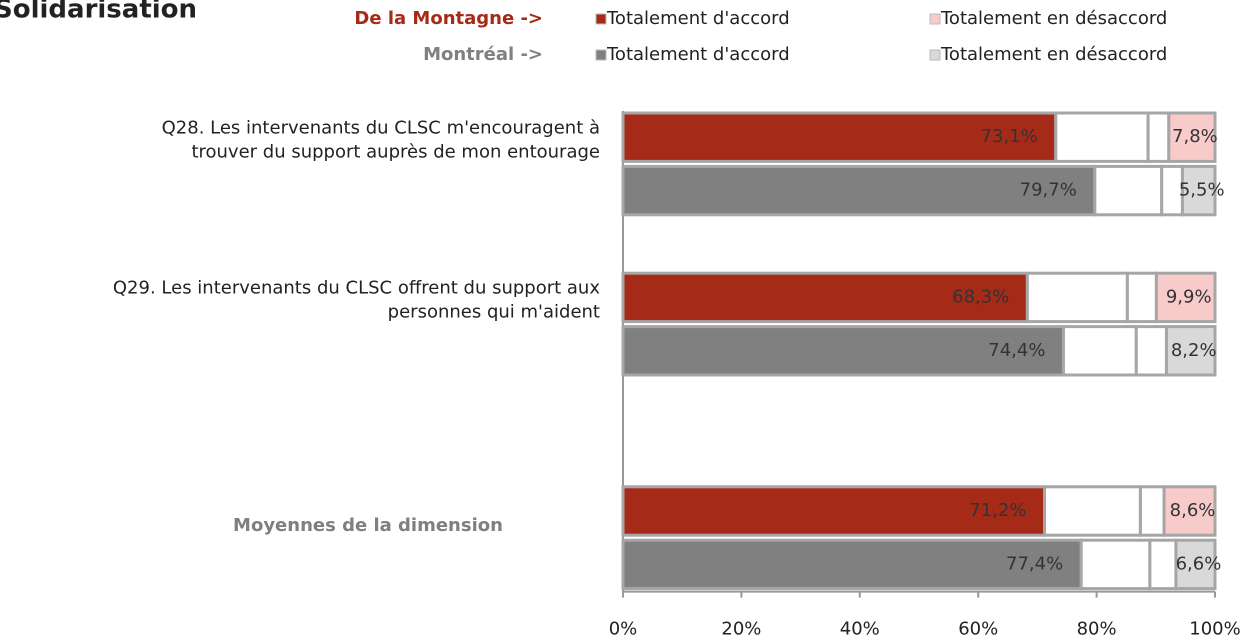 The height and width of the screenshot is (641, 1258). I want to click on value-label: 79,7%, so click(1048, 190).